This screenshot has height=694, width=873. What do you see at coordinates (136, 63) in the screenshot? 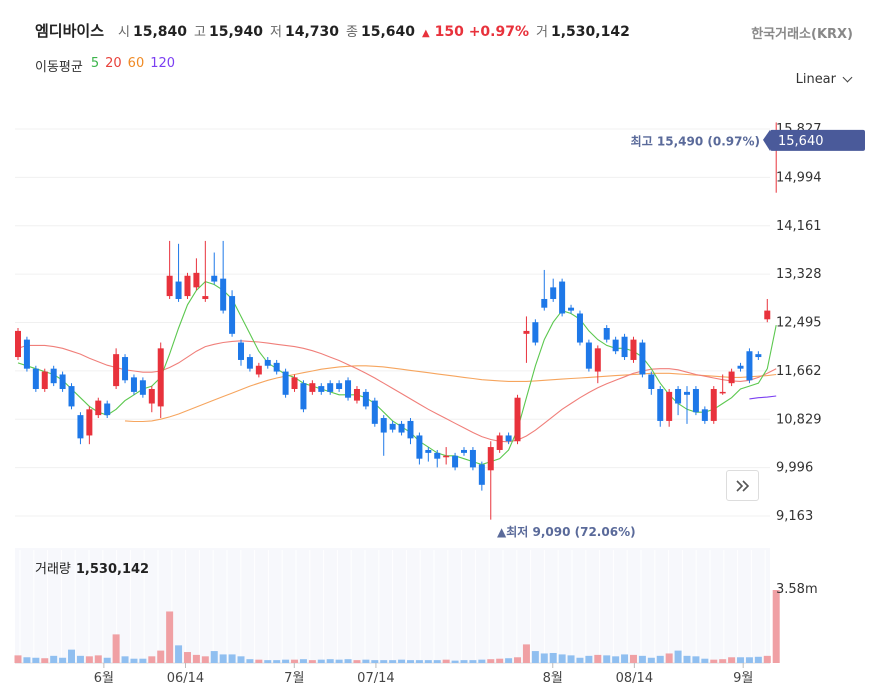
I see `ma-60-label: 60` at bounding box center [136, 63].